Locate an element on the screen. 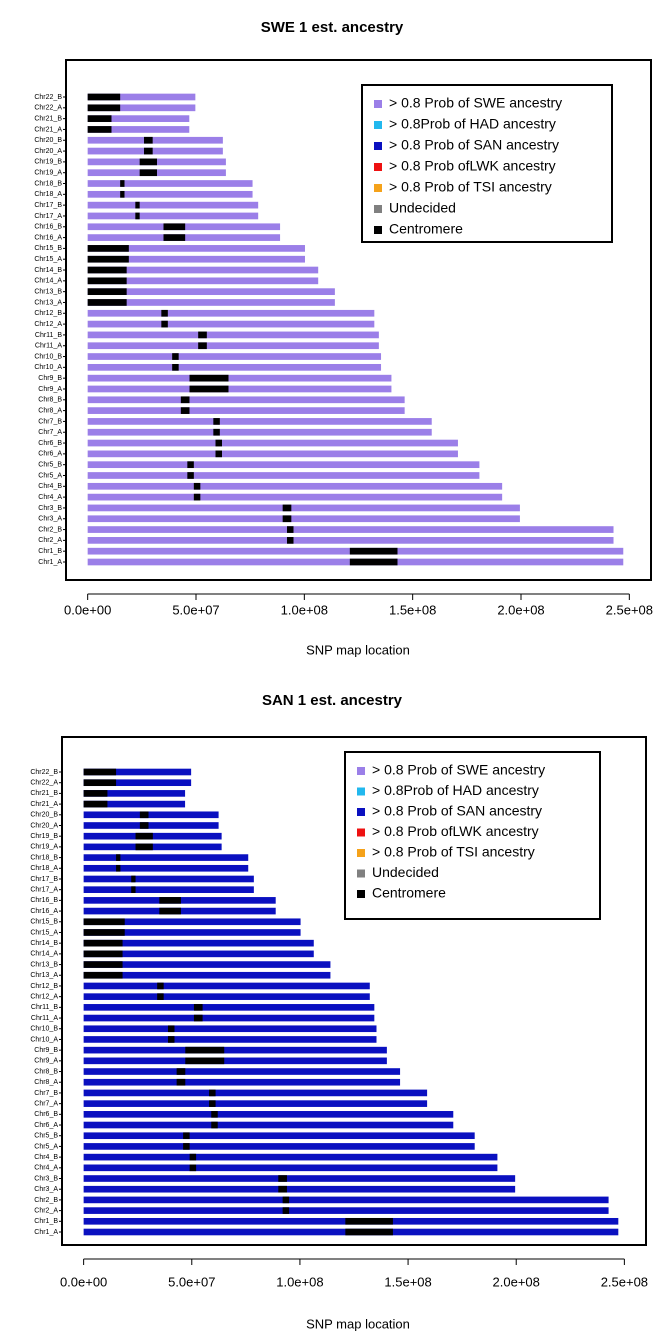 The height and width of the screenshot is (1337, 665). row-label: Chr13_B is located at coordinates (48, 291).